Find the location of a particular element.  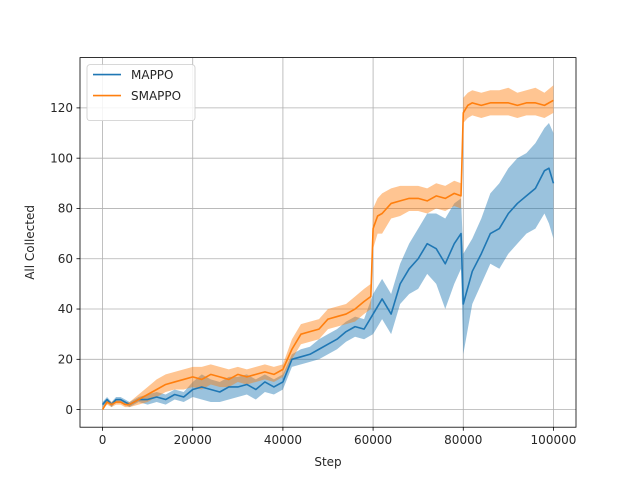

x-tick-label: 20000 is located at coordinates (193, 440).